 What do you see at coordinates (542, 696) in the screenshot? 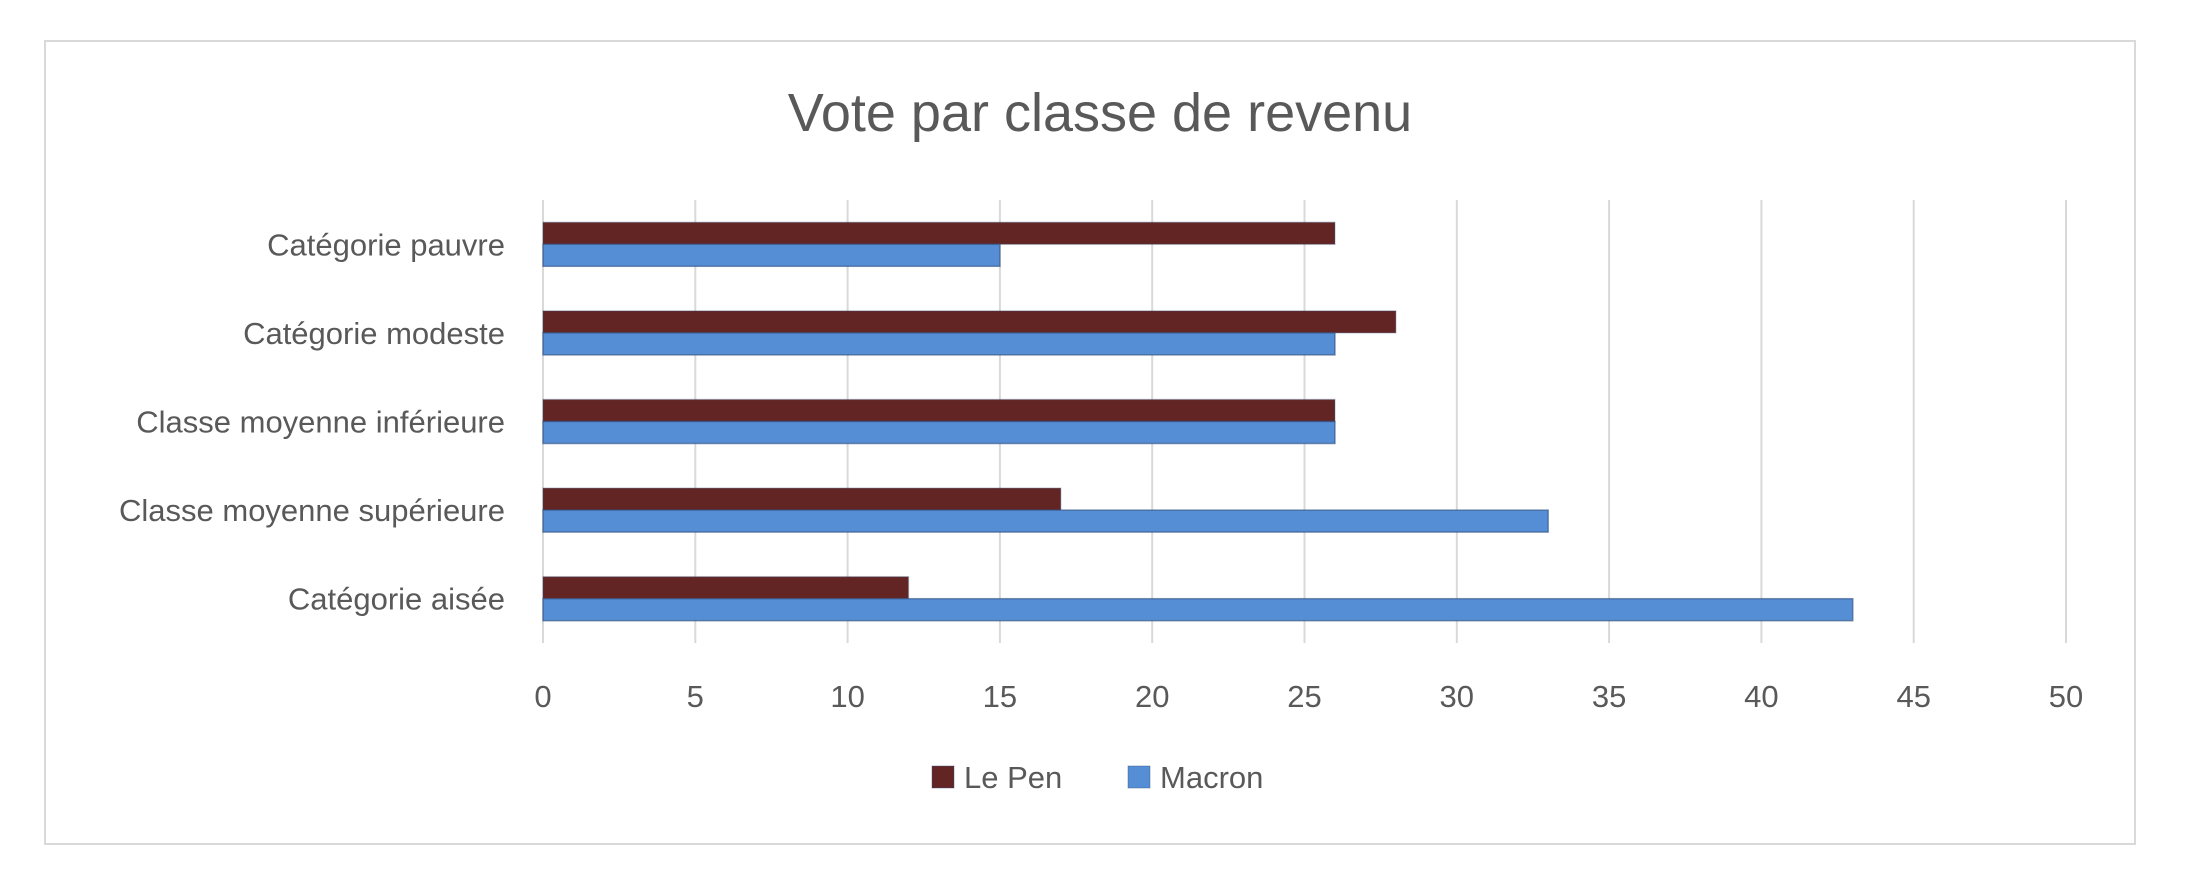
I see `x-tick-label: 0` at bounding box center [542, 696].